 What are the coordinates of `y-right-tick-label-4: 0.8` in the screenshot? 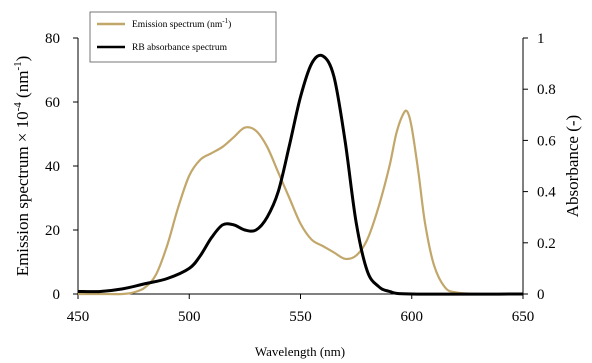 It's located at (546, 90).